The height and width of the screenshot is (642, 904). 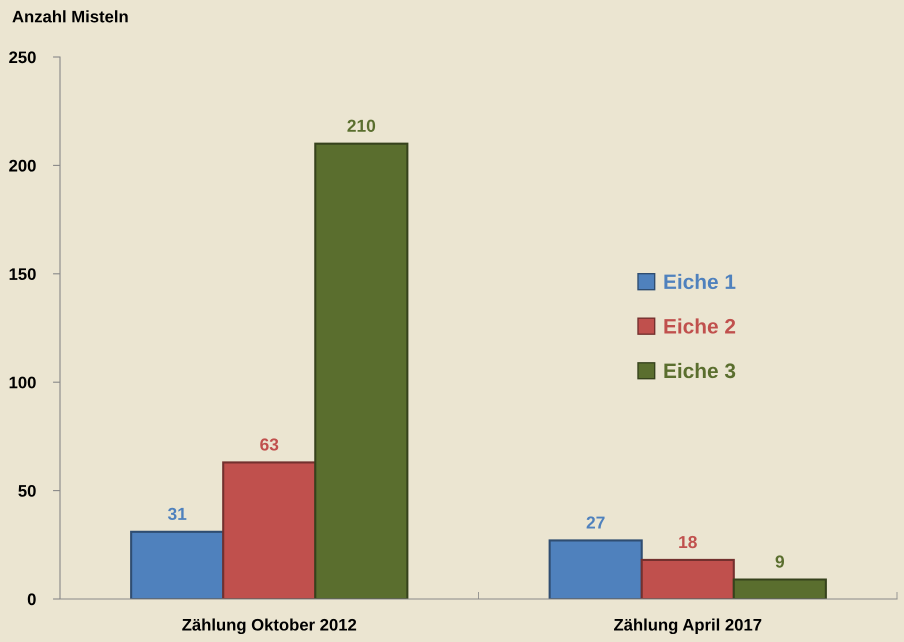 I want to click on data-label: 9, so click(x=780, y=561).